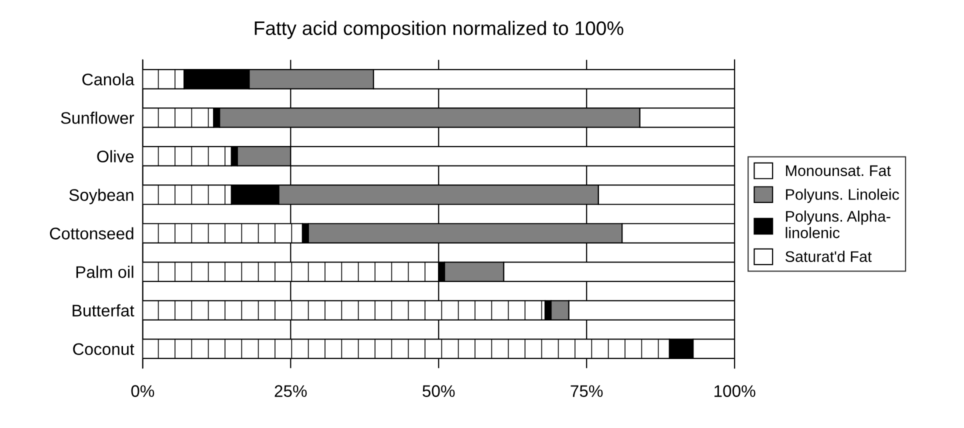 Image resolution: width=964 pixels, height=428 pixels. Describe the element at coordinates (108, 79) in the screenshot. I see `y-tick-label: Canola` at that location.